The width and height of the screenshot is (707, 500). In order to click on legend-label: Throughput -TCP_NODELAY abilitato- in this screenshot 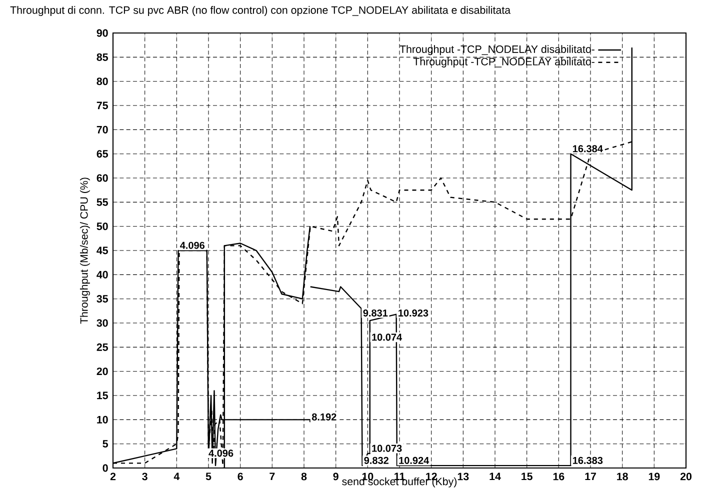, I will do `click(503, 63)`.